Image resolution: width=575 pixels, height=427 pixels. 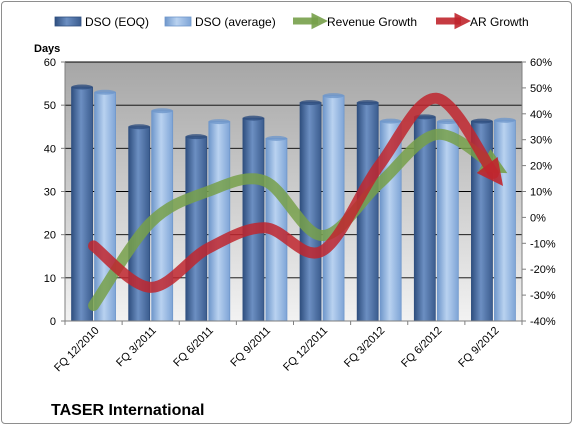 I want to click on y-tick-label: 50, so click(x=50, y=106).